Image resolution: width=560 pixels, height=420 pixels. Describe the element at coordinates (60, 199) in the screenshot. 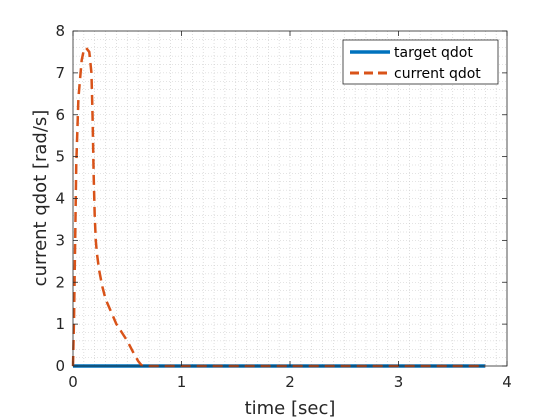

I see `y-tick-label: 4` at that location.